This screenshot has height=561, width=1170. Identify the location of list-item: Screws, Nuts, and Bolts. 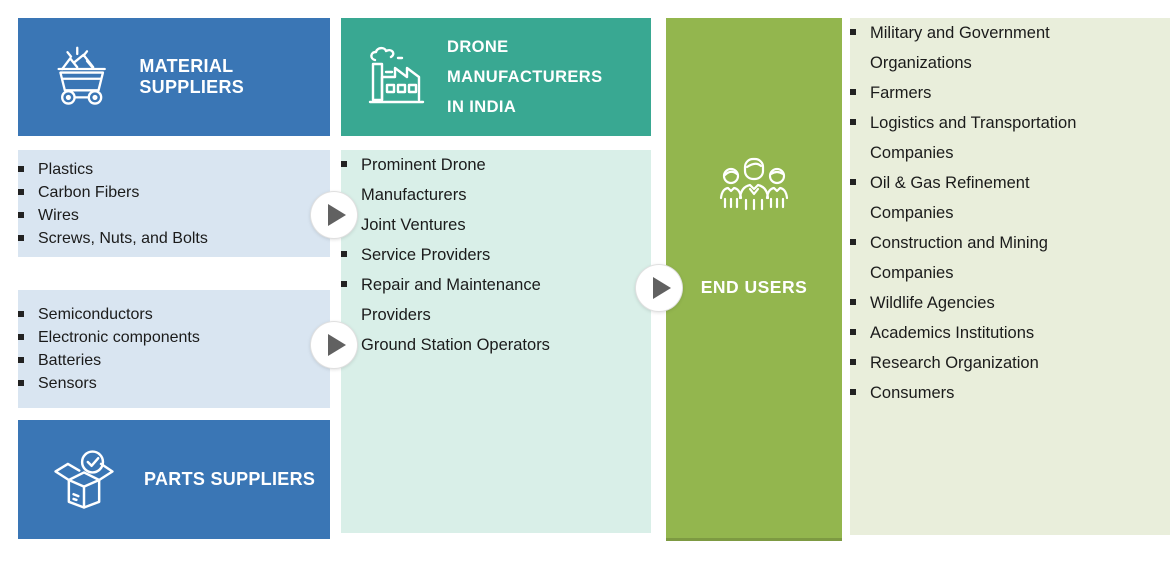
(174, 238).